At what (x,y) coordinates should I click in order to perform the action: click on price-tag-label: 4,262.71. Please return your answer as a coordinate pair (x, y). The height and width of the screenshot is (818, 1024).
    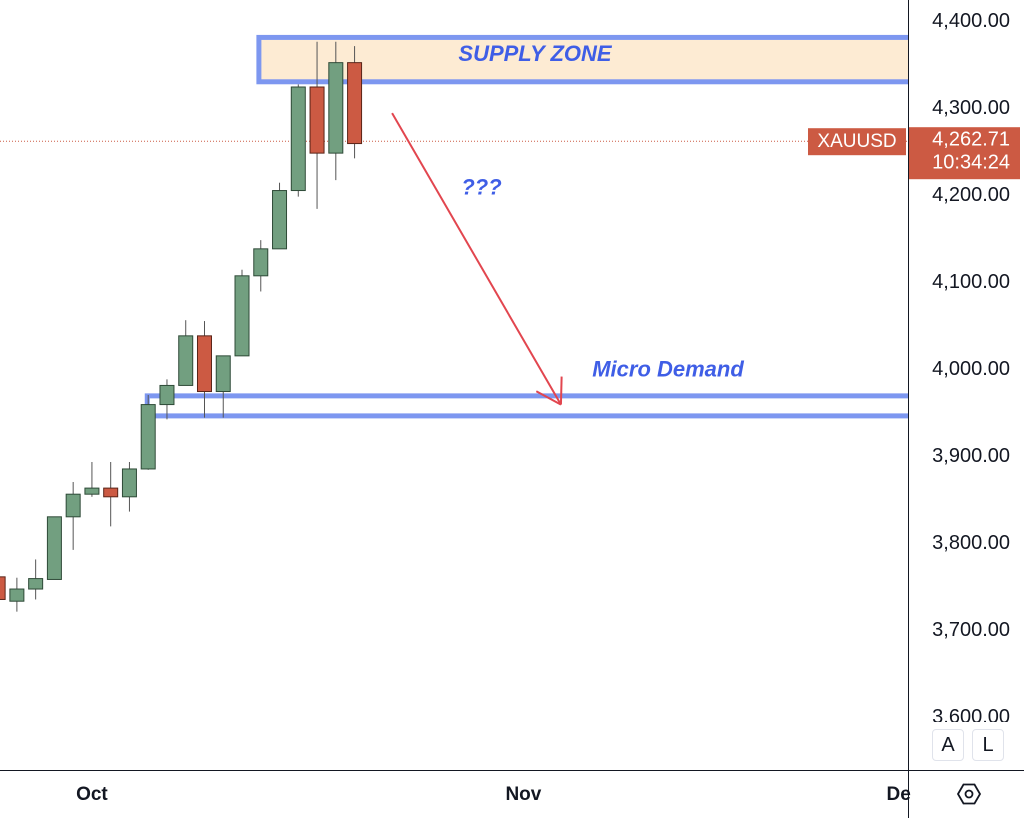
    Looking at the image, I should click on (971, 139).